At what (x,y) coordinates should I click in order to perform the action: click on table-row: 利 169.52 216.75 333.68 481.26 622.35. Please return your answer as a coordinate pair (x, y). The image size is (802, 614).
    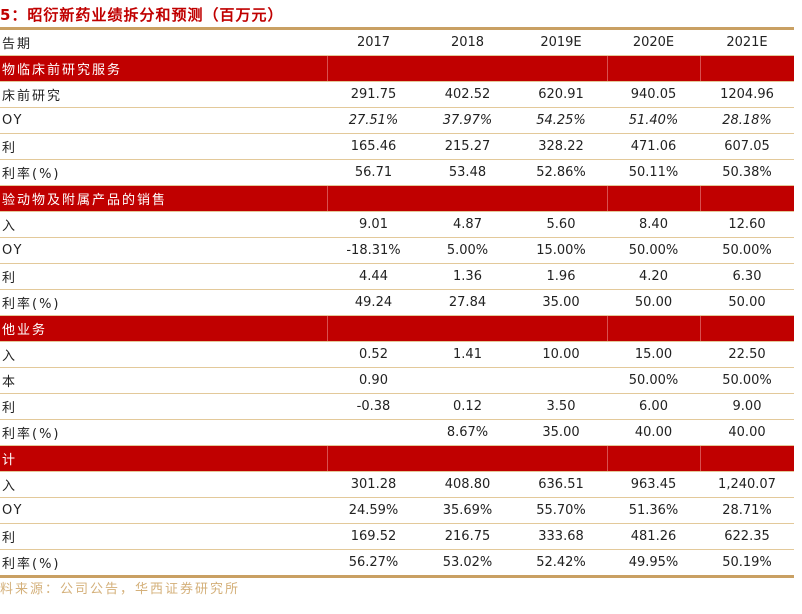
    Looking at the image, I should click on (397, 536).